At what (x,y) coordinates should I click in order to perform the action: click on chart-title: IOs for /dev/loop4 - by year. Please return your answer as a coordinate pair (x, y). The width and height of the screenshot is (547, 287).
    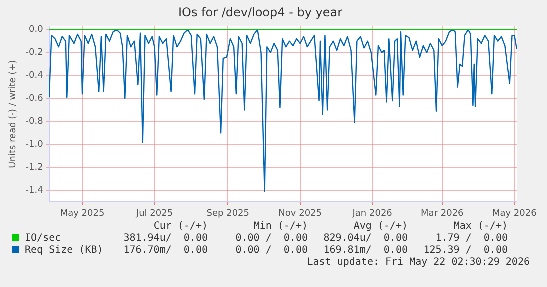
    Looking at the image, I should click on (260, 12).